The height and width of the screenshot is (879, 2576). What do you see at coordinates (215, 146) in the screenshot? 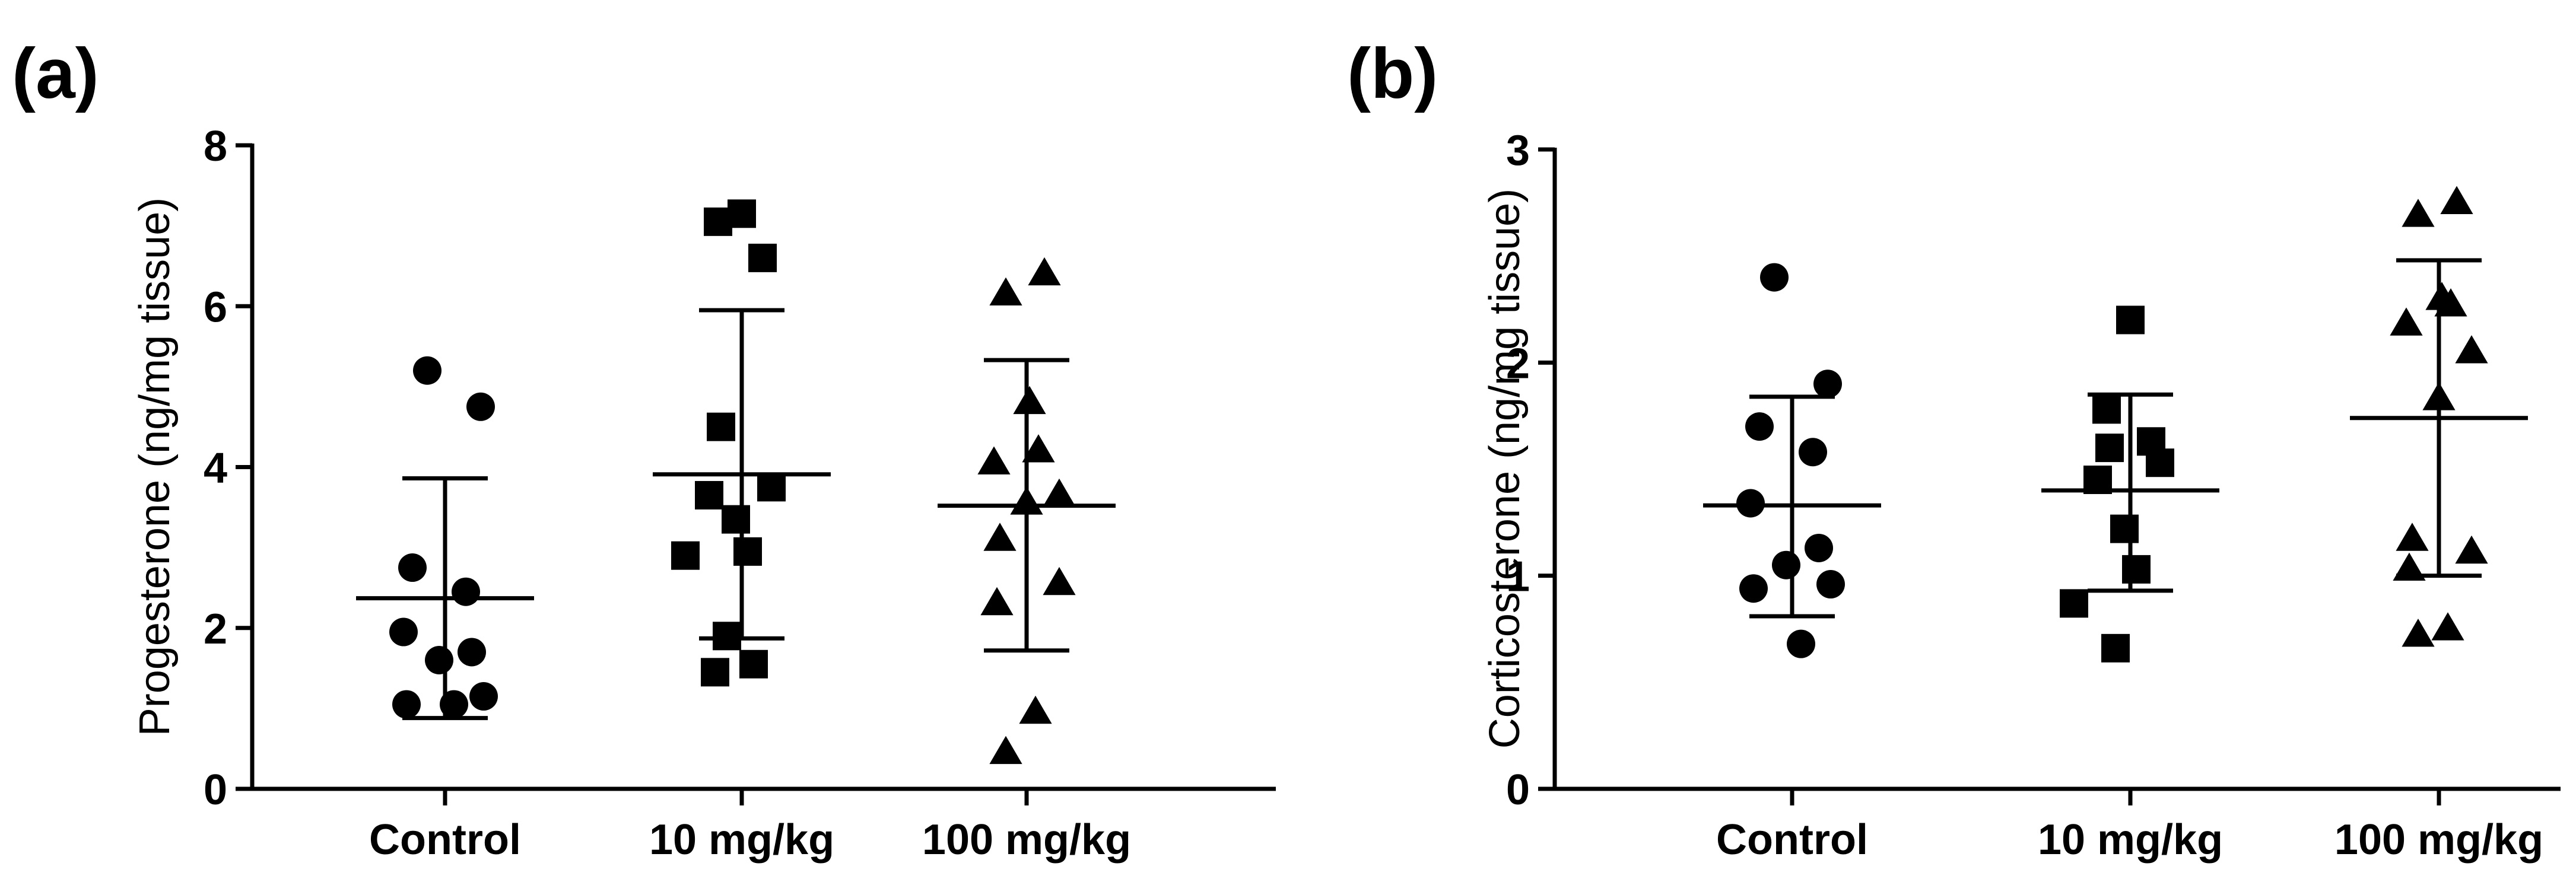
I see `y-tick-label: 8` at bounding box center [215, 146].